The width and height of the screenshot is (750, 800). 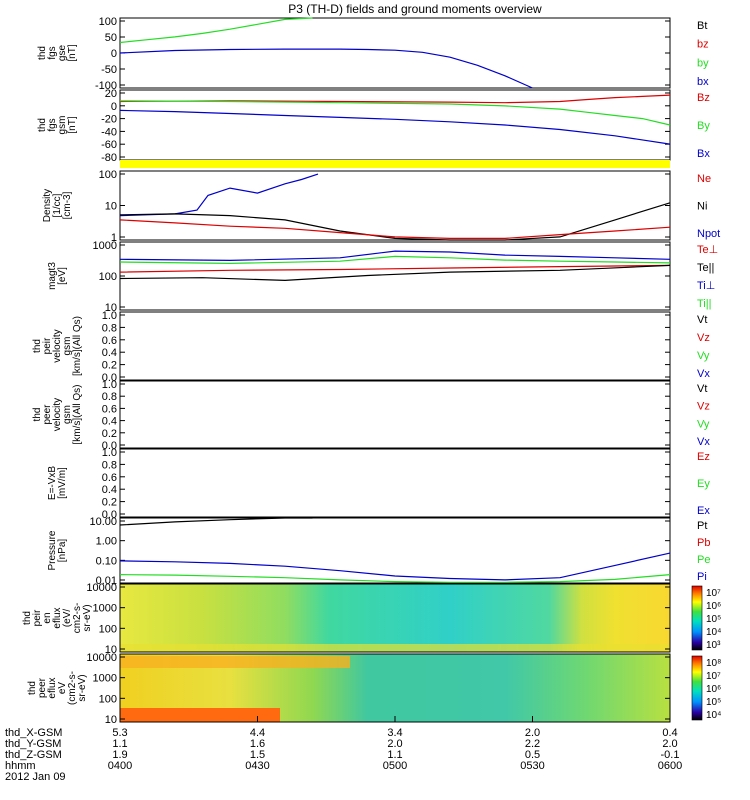 What do you see at coordinates (119, 733) in the screenshot?
I see `x-tick-label: 5.3` at bounding box center [119, 733].